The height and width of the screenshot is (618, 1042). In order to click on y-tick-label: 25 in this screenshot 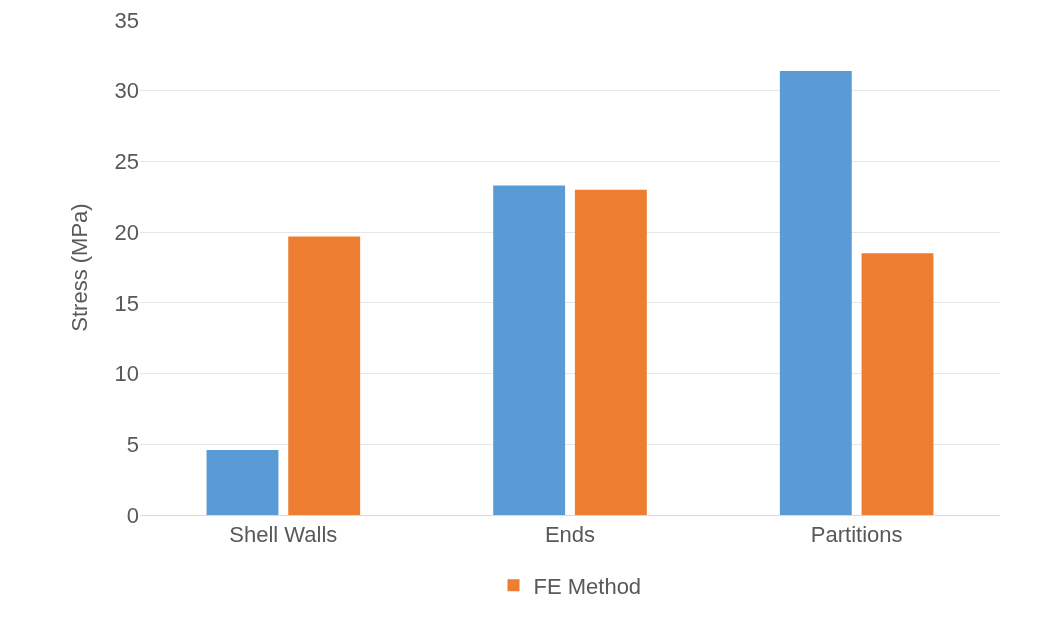, I will do `click(126, 162)`.